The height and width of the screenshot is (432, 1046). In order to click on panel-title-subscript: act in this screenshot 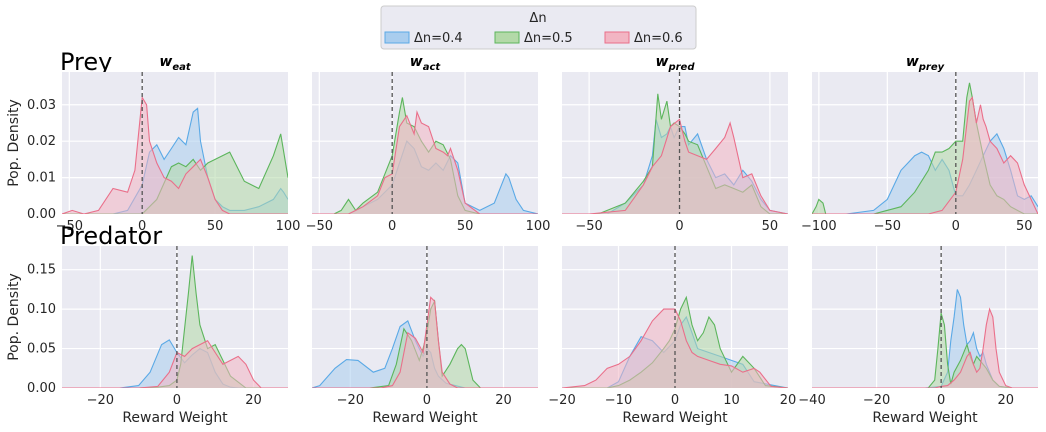, I will do `click(432, 67)`.